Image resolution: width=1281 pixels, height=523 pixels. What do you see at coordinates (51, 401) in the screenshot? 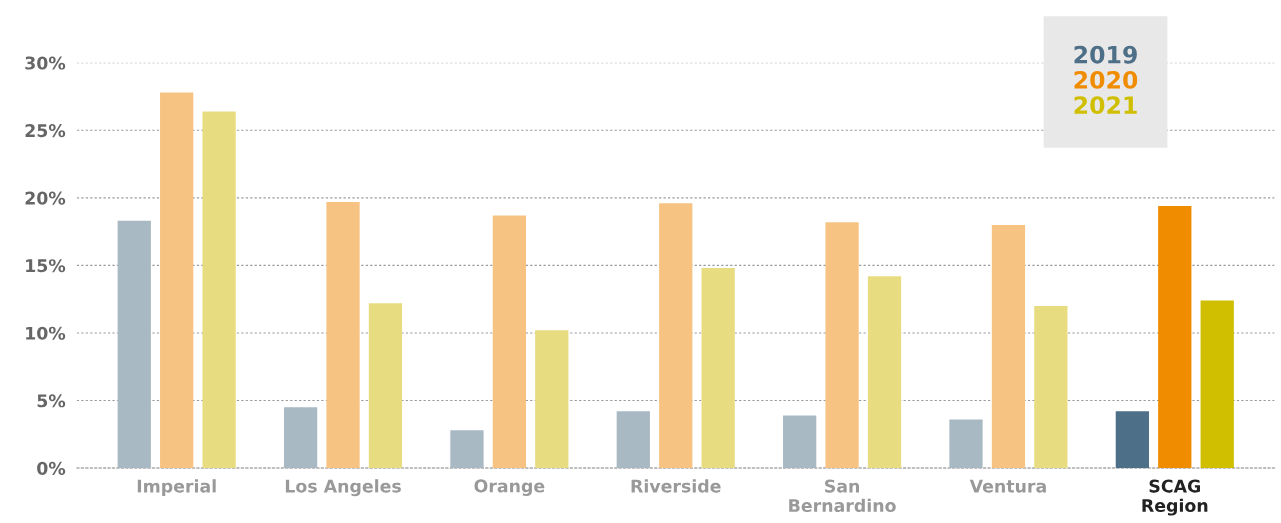
I see `y-tick-label: 5%` at bounding box center [51, 401].